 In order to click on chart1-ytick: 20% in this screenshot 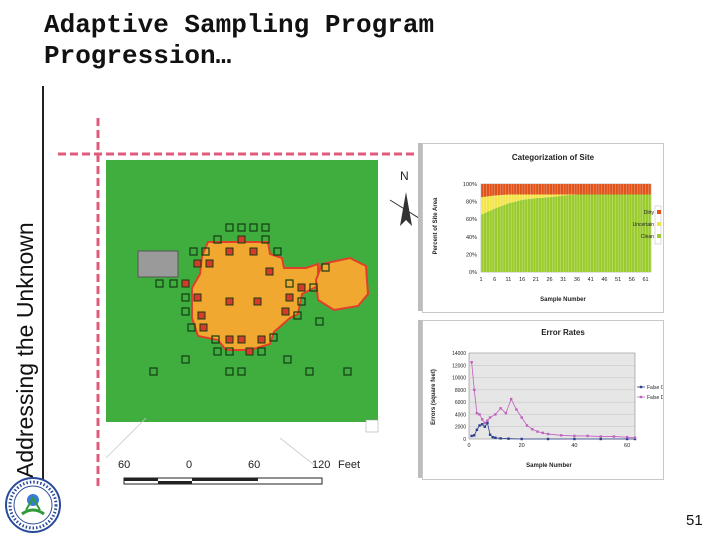, I will do `click(471, 255)`.